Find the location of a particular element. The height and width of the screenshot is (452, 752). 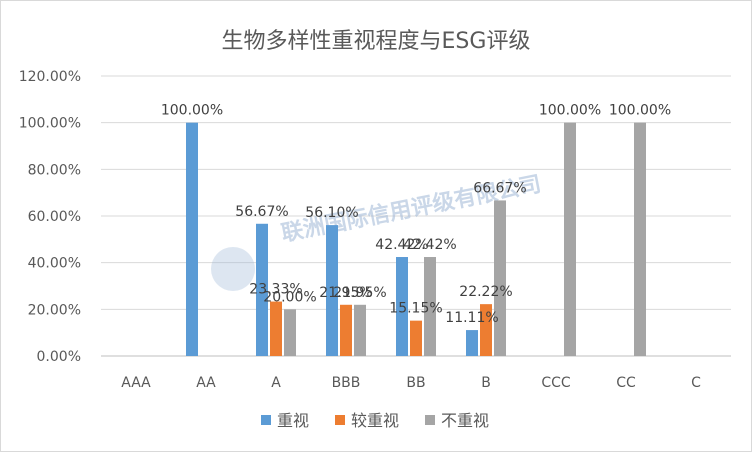

x-category-label: CC is located at coordinates (626, 383).